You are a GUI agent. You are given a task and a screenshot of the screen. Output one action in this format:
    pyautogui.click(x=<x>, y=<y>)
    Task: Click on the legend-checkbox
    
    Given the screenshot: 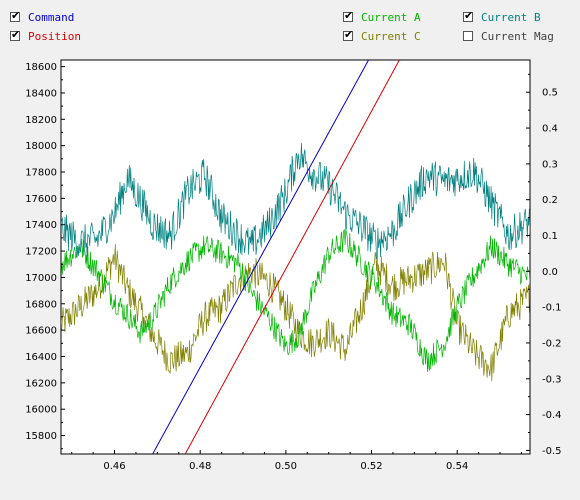 What is the action you would take?
    pyautogui.click(x=468, y=36)
    